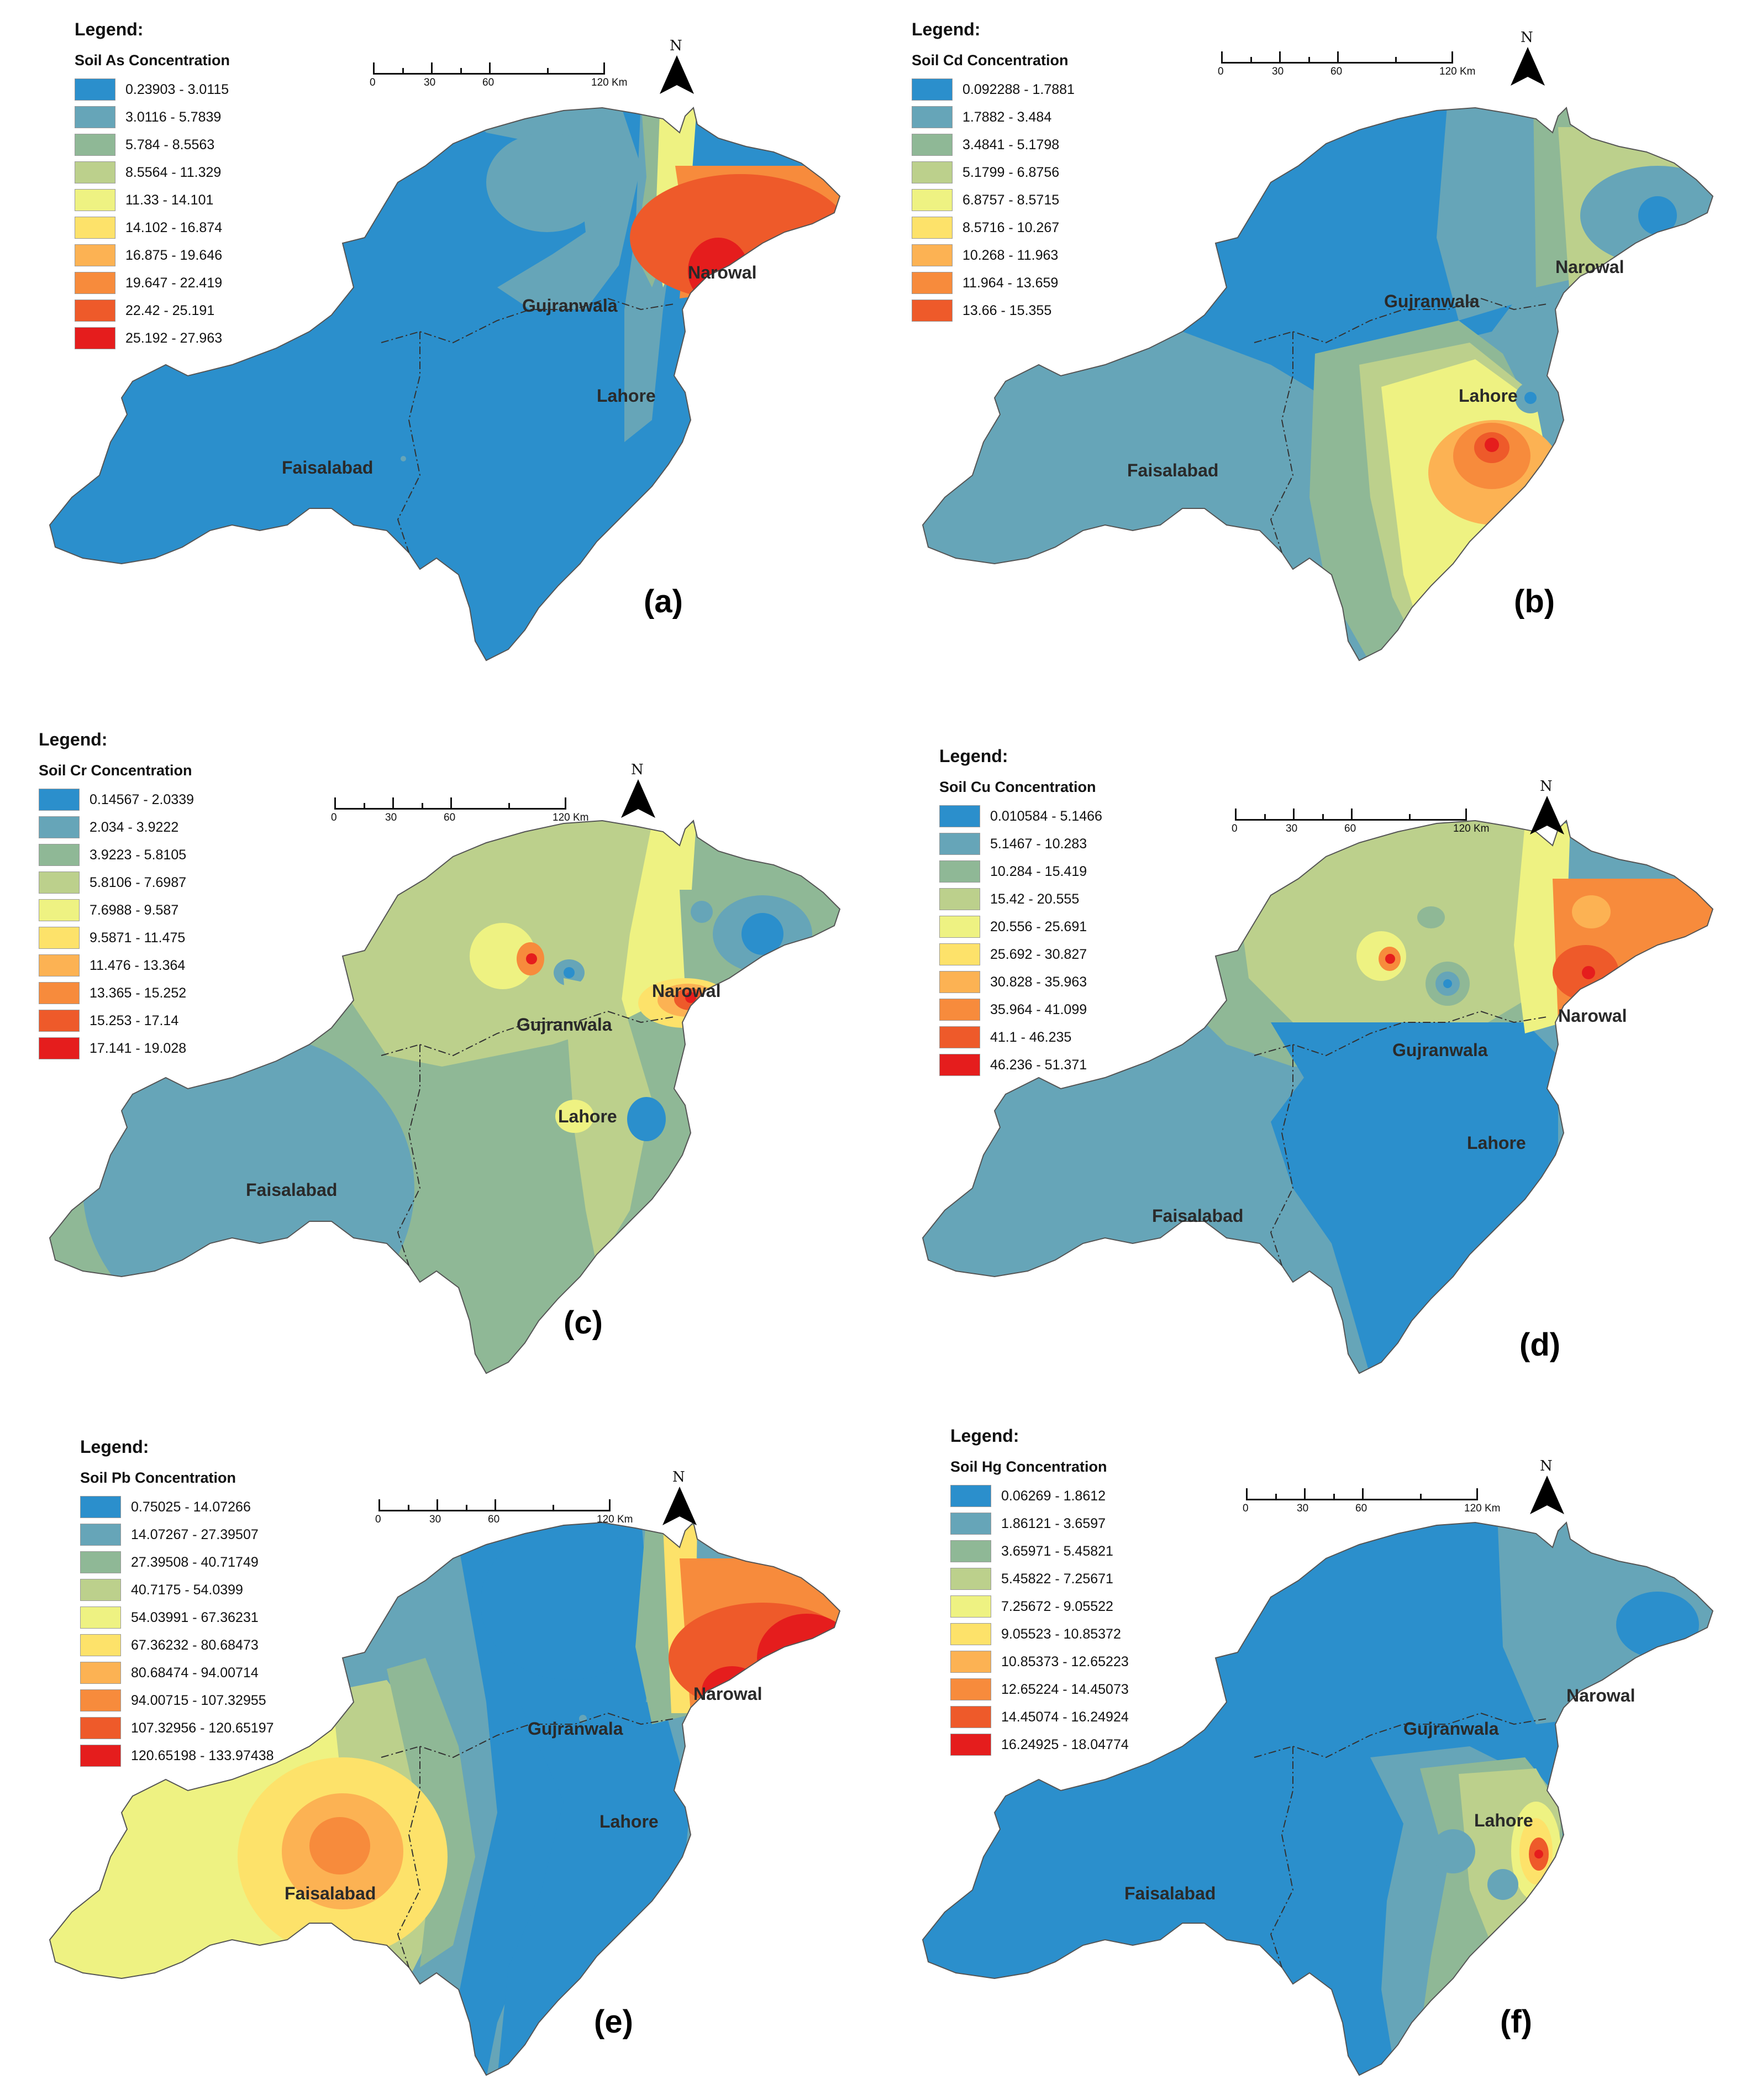 This screenshot has height=2100, width=1741. I want to click on legend-range-label: 5.784 - 8.5563, so click(170, 145).